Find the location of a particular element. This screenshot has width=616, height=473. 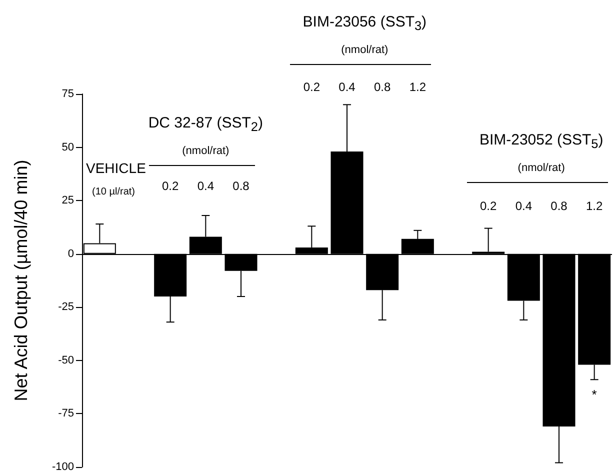

annotation: * is located at coordinates (594, 394).